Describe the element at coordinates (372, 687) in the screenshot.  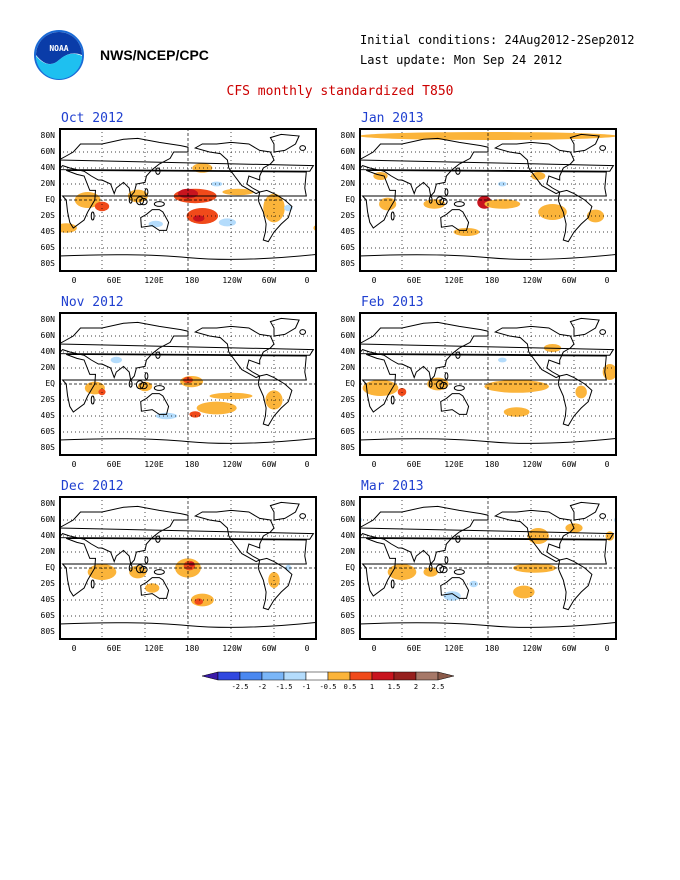
I see `legend-tick-label: 1` at that location.